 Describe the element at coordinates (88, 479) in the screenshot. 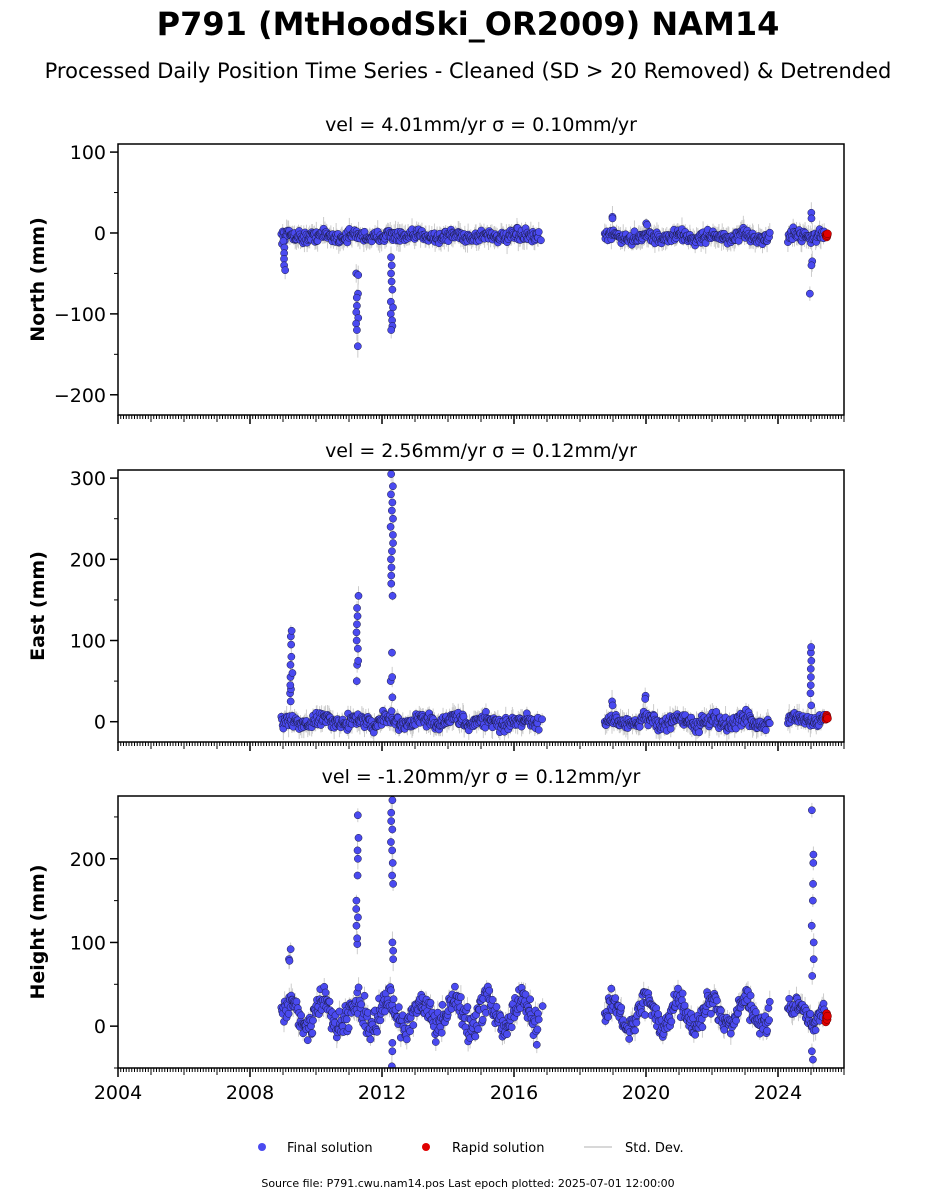

I see `y-tick-label: 300` at that location.